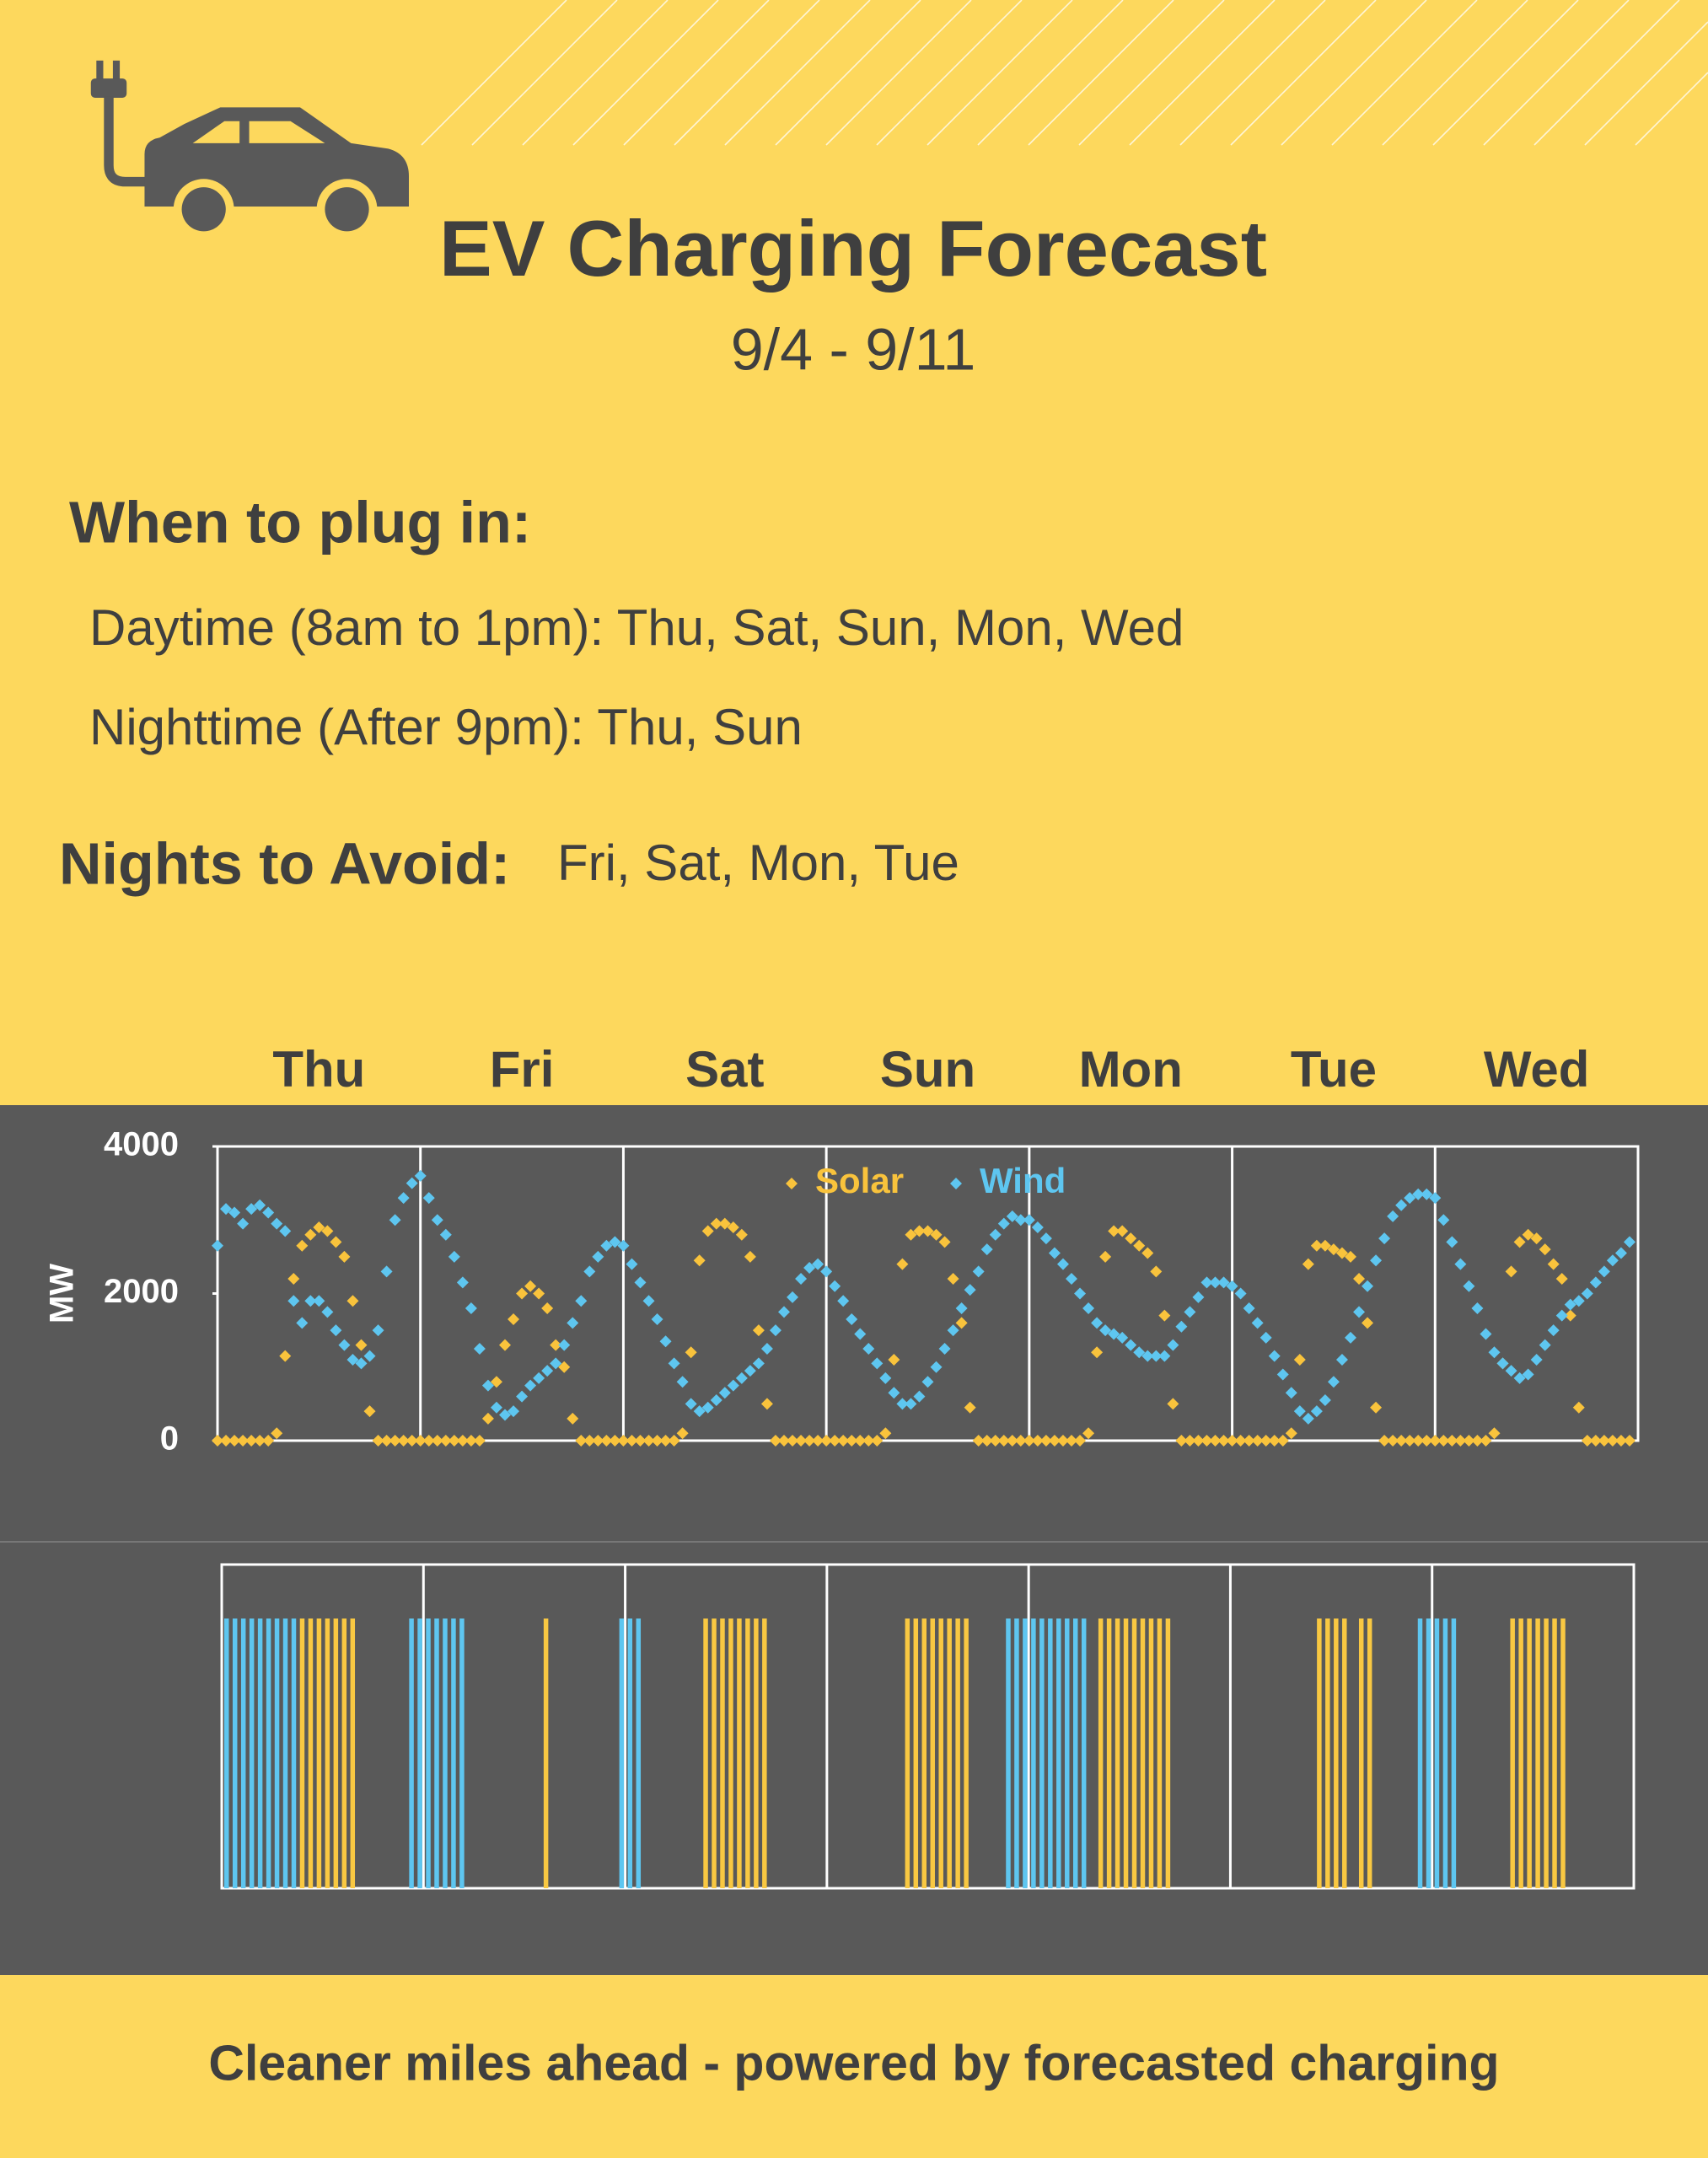 This screenshot has height=2158, width=1708. Describe the element at coordinates (319, 1069) in the screenshot. I see `day-label: Thu` at that location.